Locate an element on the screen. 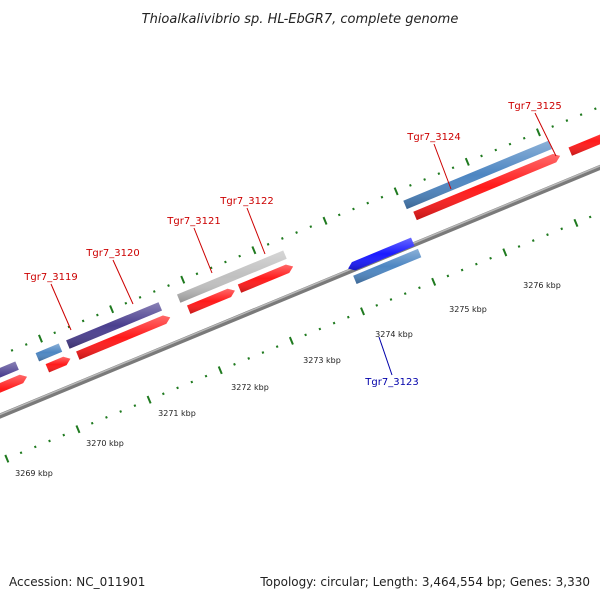 The image size is (600, 600). kbp-label: 3269 kbp is located at coordinates (34, 473).